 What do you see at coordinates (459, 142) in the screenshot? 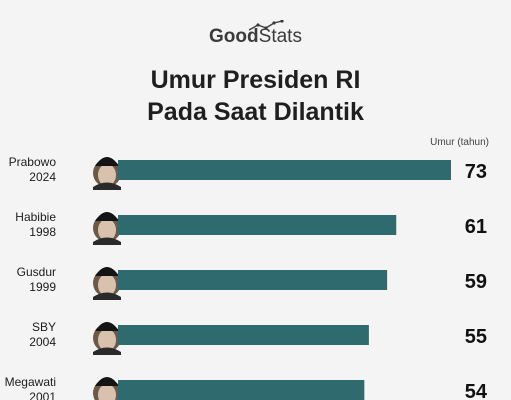
I see `axis-unit-label: Umur (tahun)` at bounding box center [459, 142].